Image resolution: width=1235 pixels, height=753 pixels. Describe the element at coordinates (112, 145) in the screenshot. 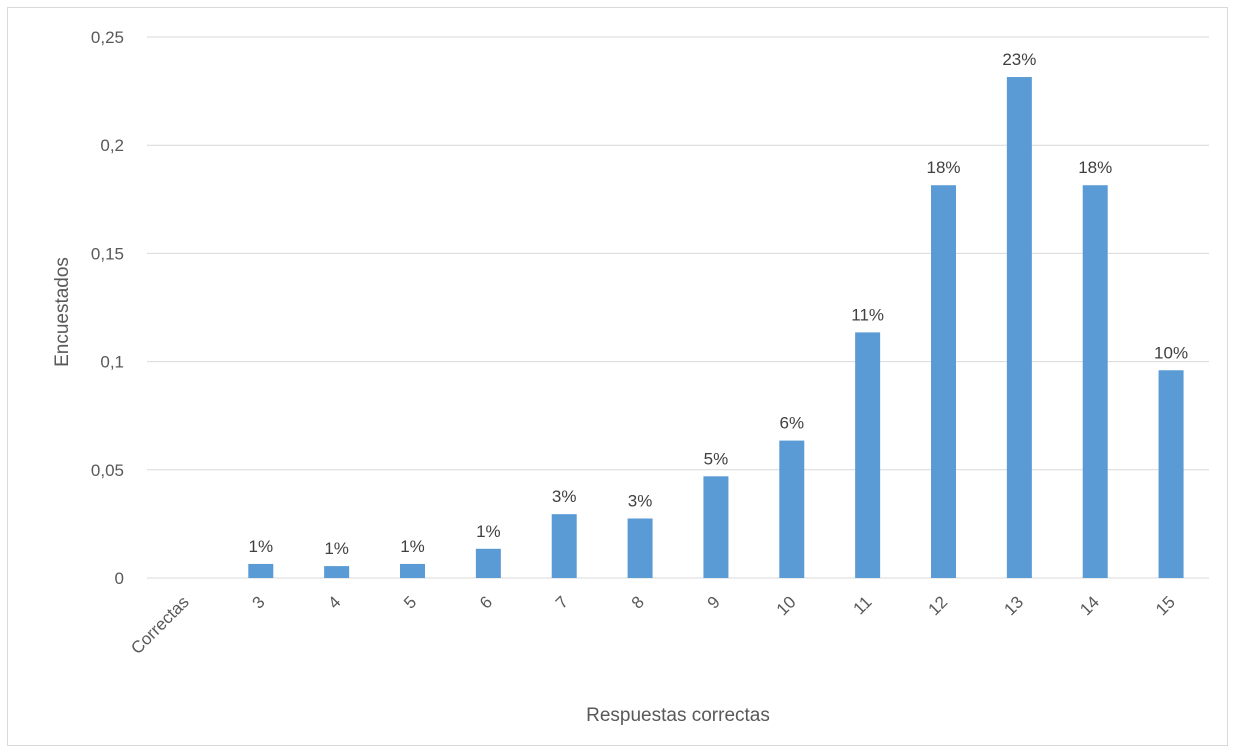

I see `y-tick-label: 0,2` at that location.